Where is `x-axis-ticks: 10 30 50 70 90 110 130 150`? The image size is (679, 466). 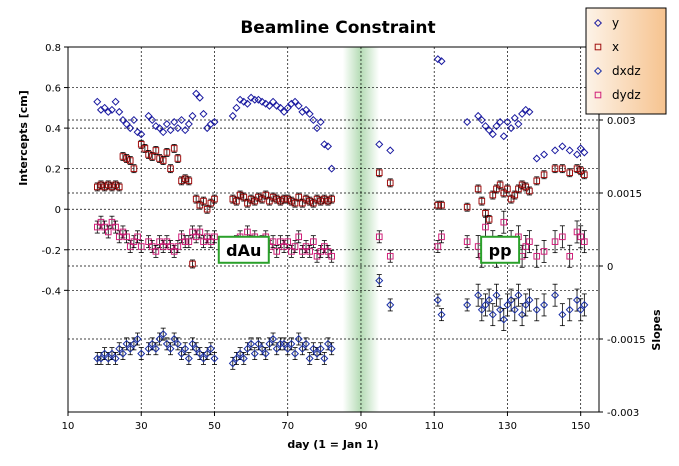
x-axis-ticks: 10 30 50 70 90 110 130 150 is located at coordinates (326, 422).